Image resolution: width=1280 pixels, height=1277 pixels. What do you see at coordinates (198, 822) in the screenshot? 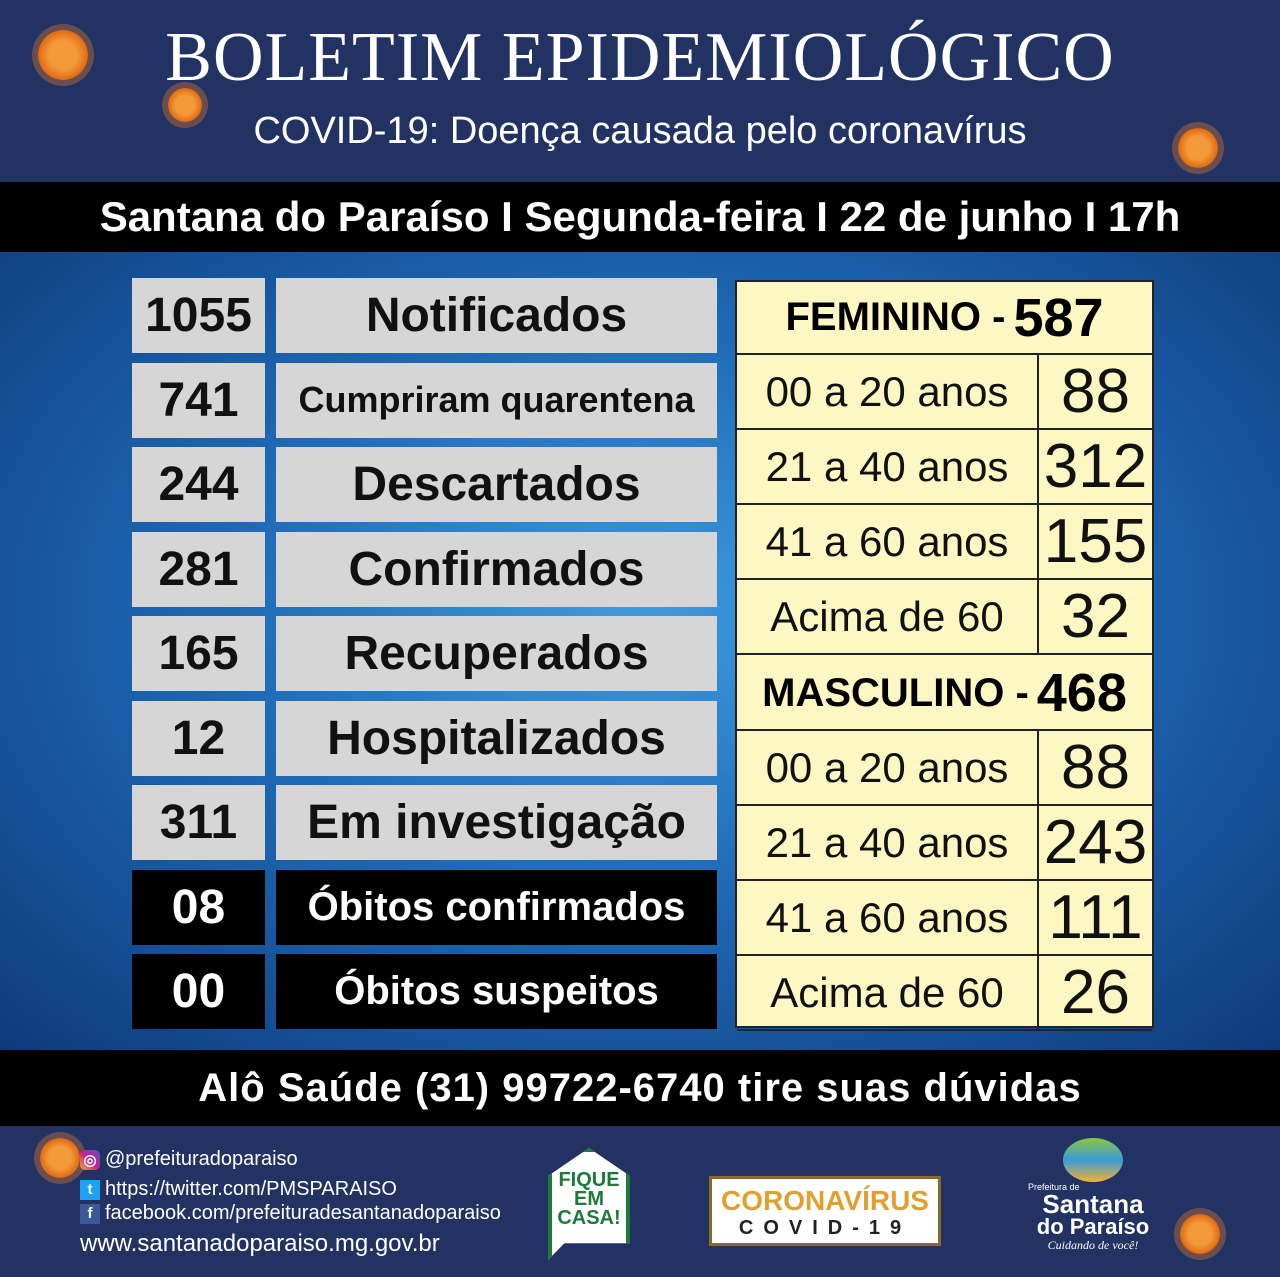
I see `stat-value: 311` at bounding box center [198, 822].